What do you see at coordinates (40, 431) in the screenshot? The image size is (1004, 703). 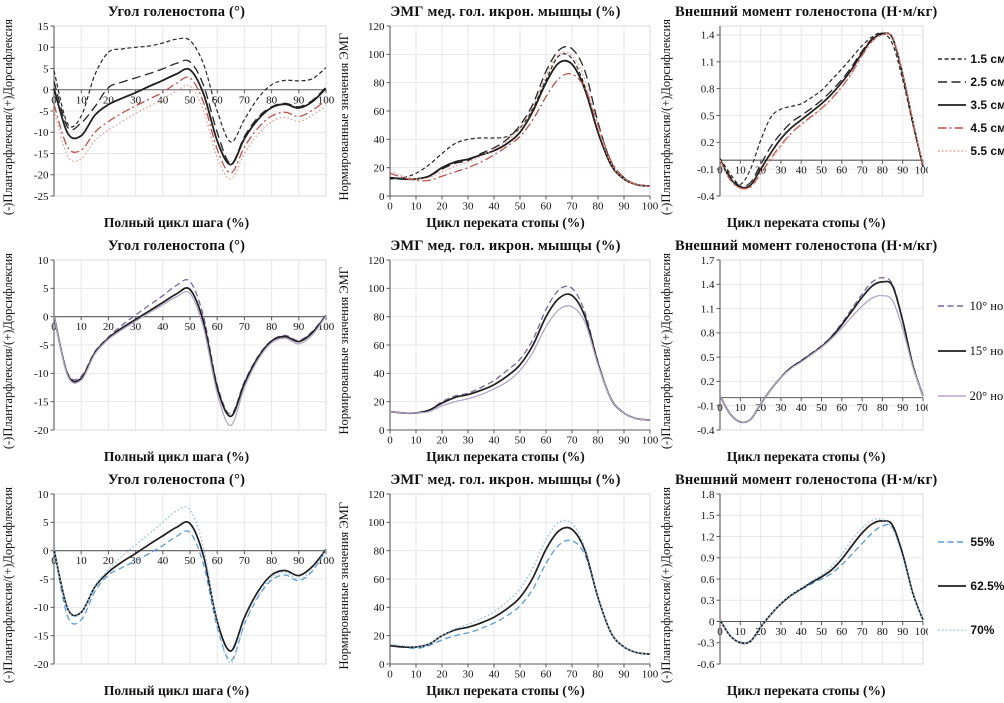 I see `y-tick-label: -20` at bounding box center [40, 431].